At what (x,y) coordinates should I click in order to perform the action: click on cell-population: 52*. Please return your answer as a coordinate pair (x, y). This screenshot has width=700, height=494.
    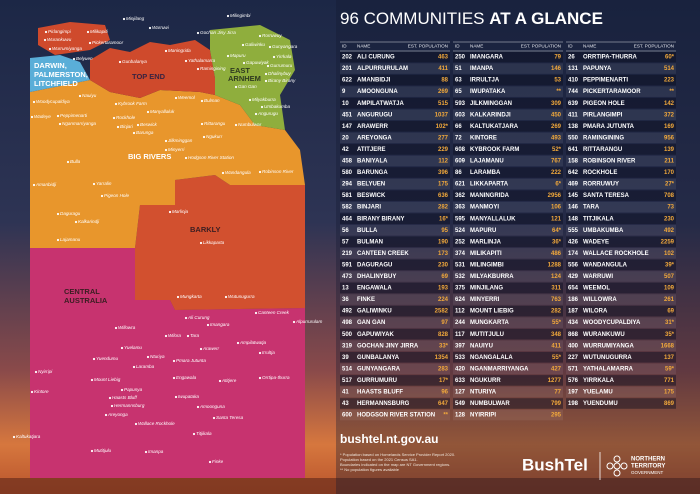
    Looking at the image, I should click on (557, 150).